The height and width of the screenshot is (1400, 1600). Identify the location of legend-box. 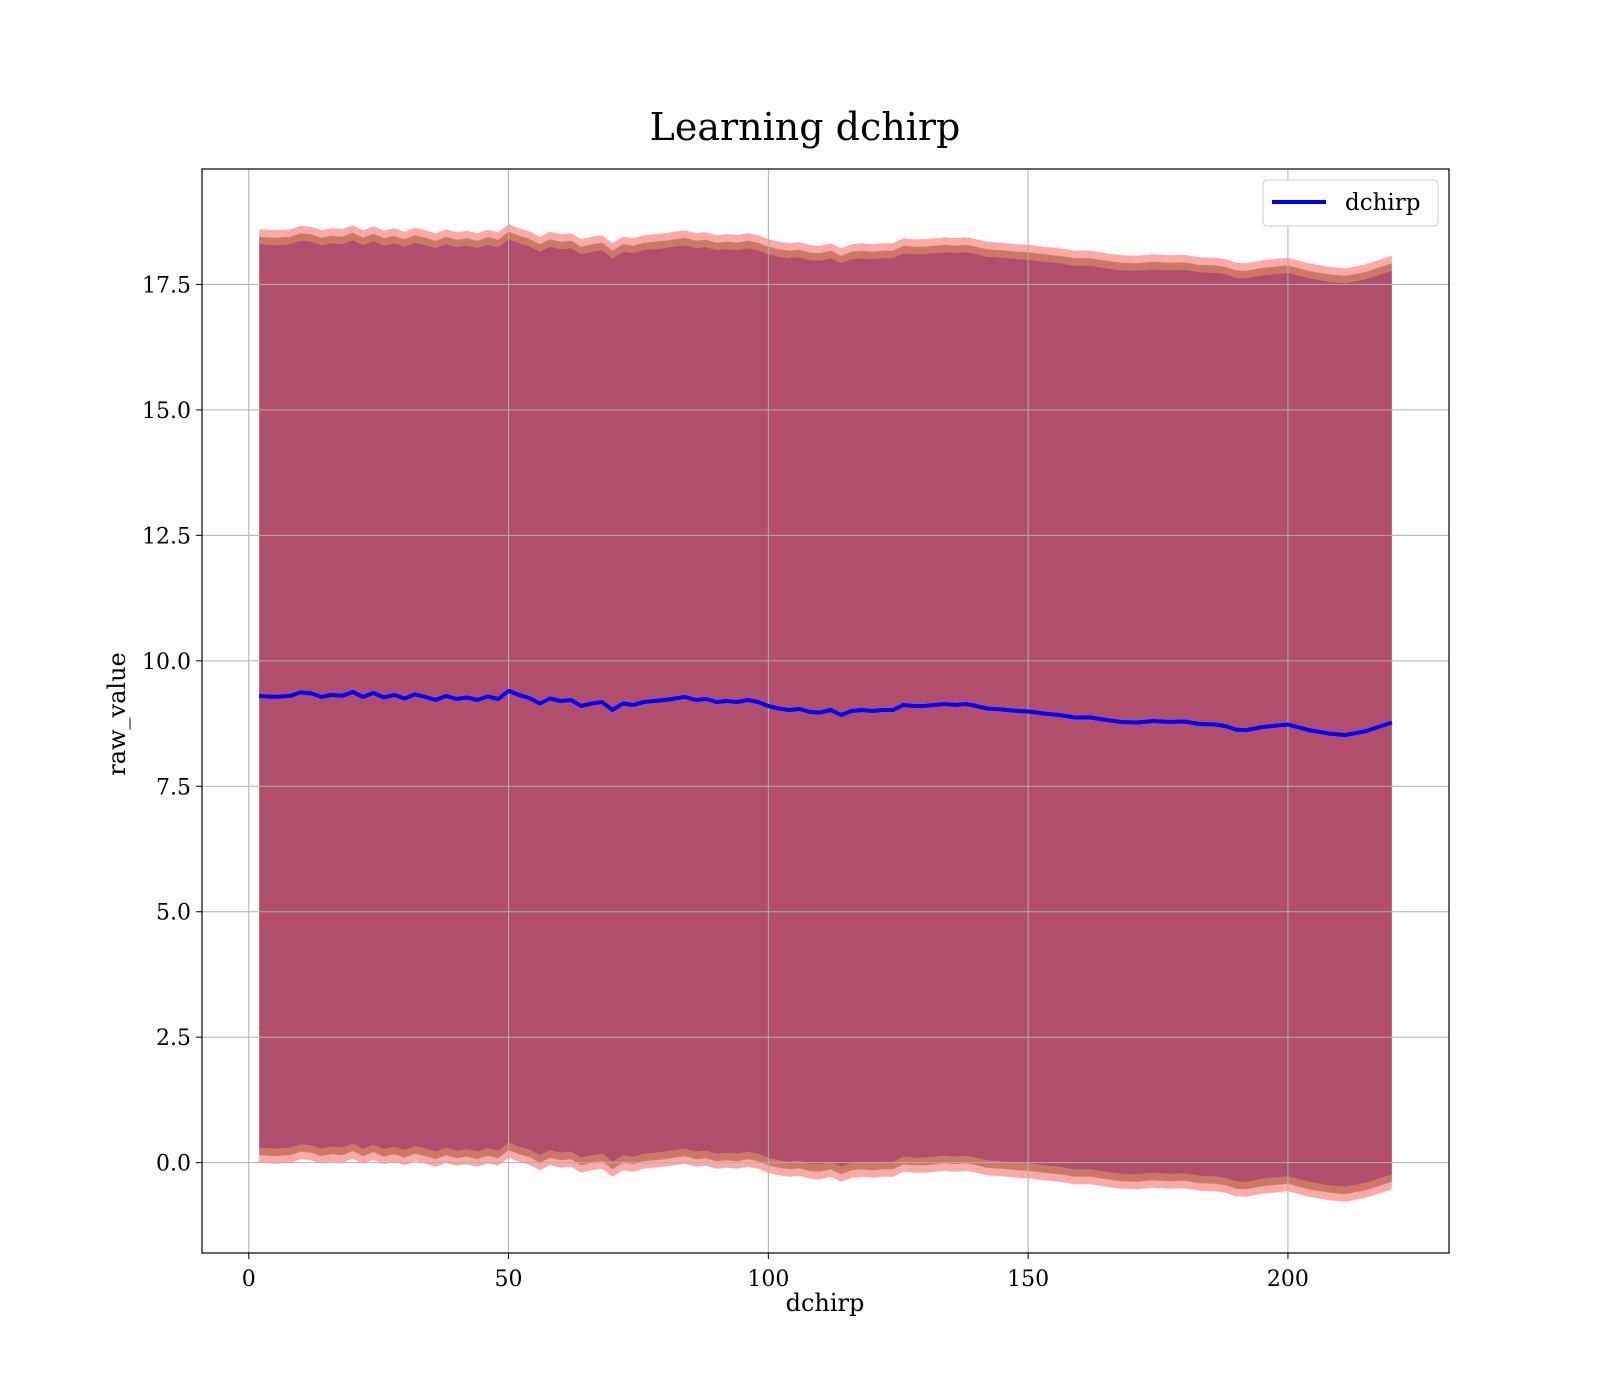
(1350, 203).